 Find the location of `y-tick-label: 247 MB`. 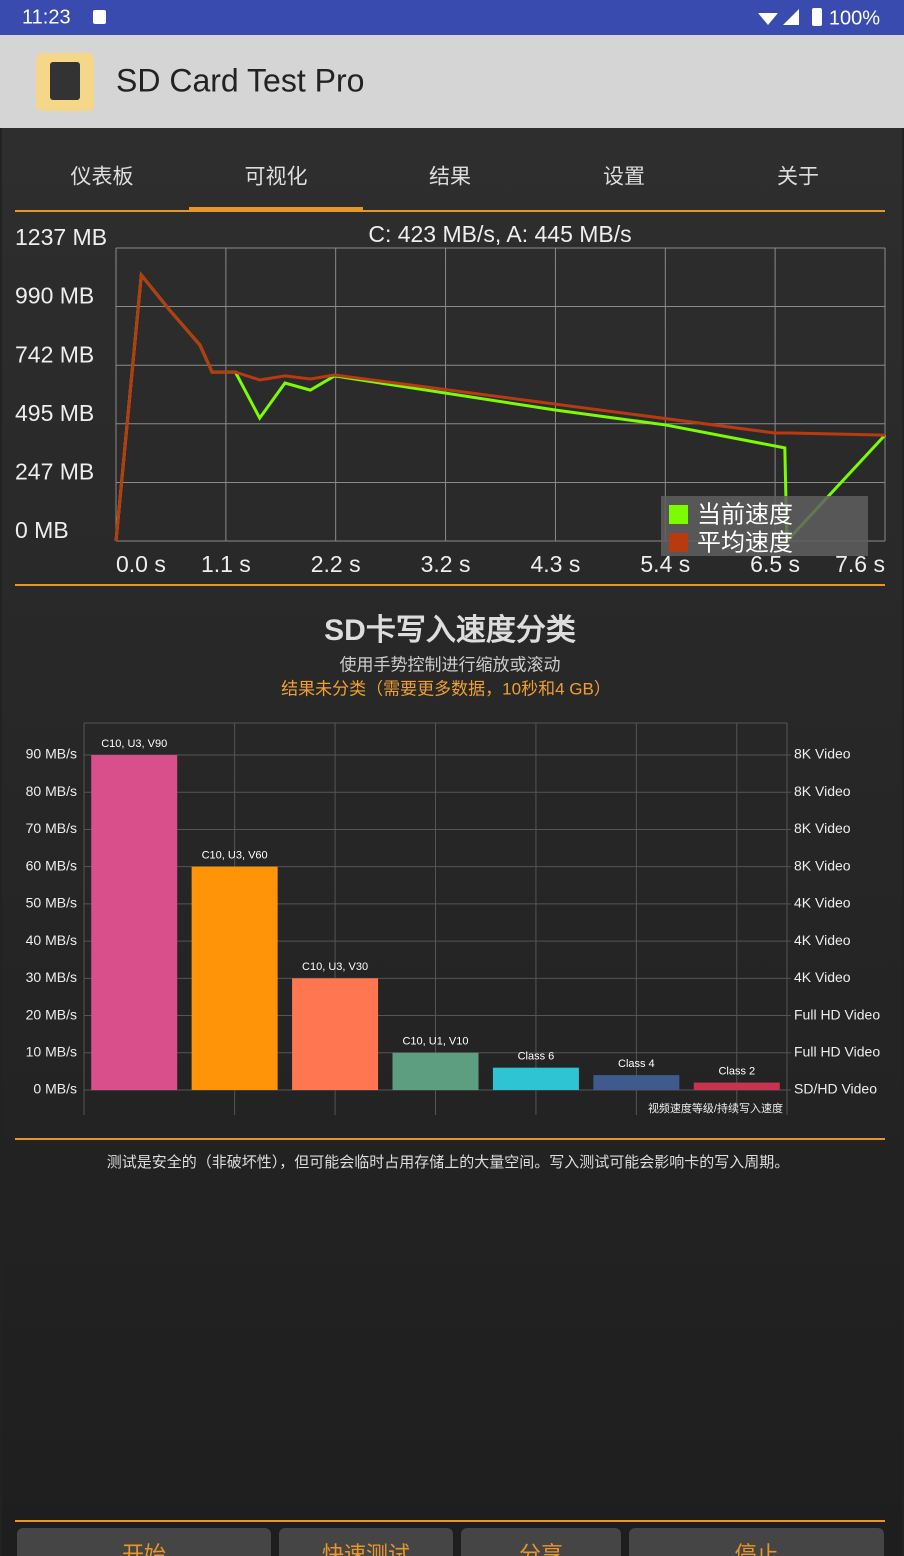

y-tick-label: 247 MB is located at coordinates (54, 472).